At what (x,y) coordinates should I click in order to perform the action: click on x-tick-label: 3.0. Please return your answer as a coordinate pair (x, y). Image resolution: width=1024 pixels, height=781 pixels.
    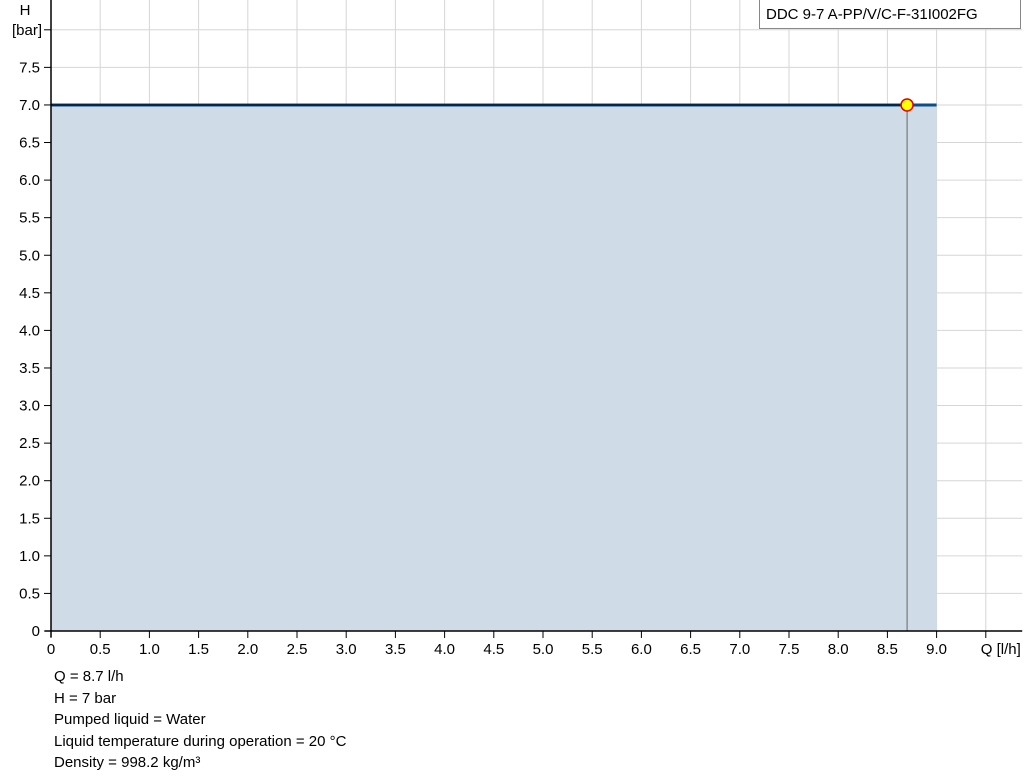
    Looking at the image, I should click on (346, 649).